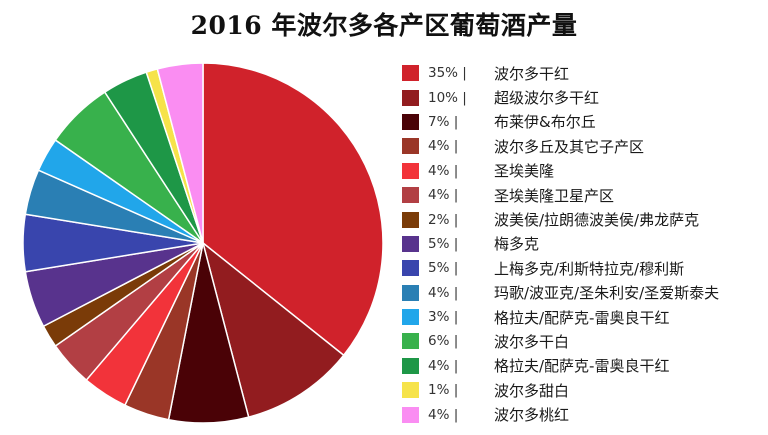 Image resolution: width=768 pixels, height=435 pixels. I want to click on legend-item: 3% | 格拉夫/配萨克-雷奥良干红, so click(582, 317).